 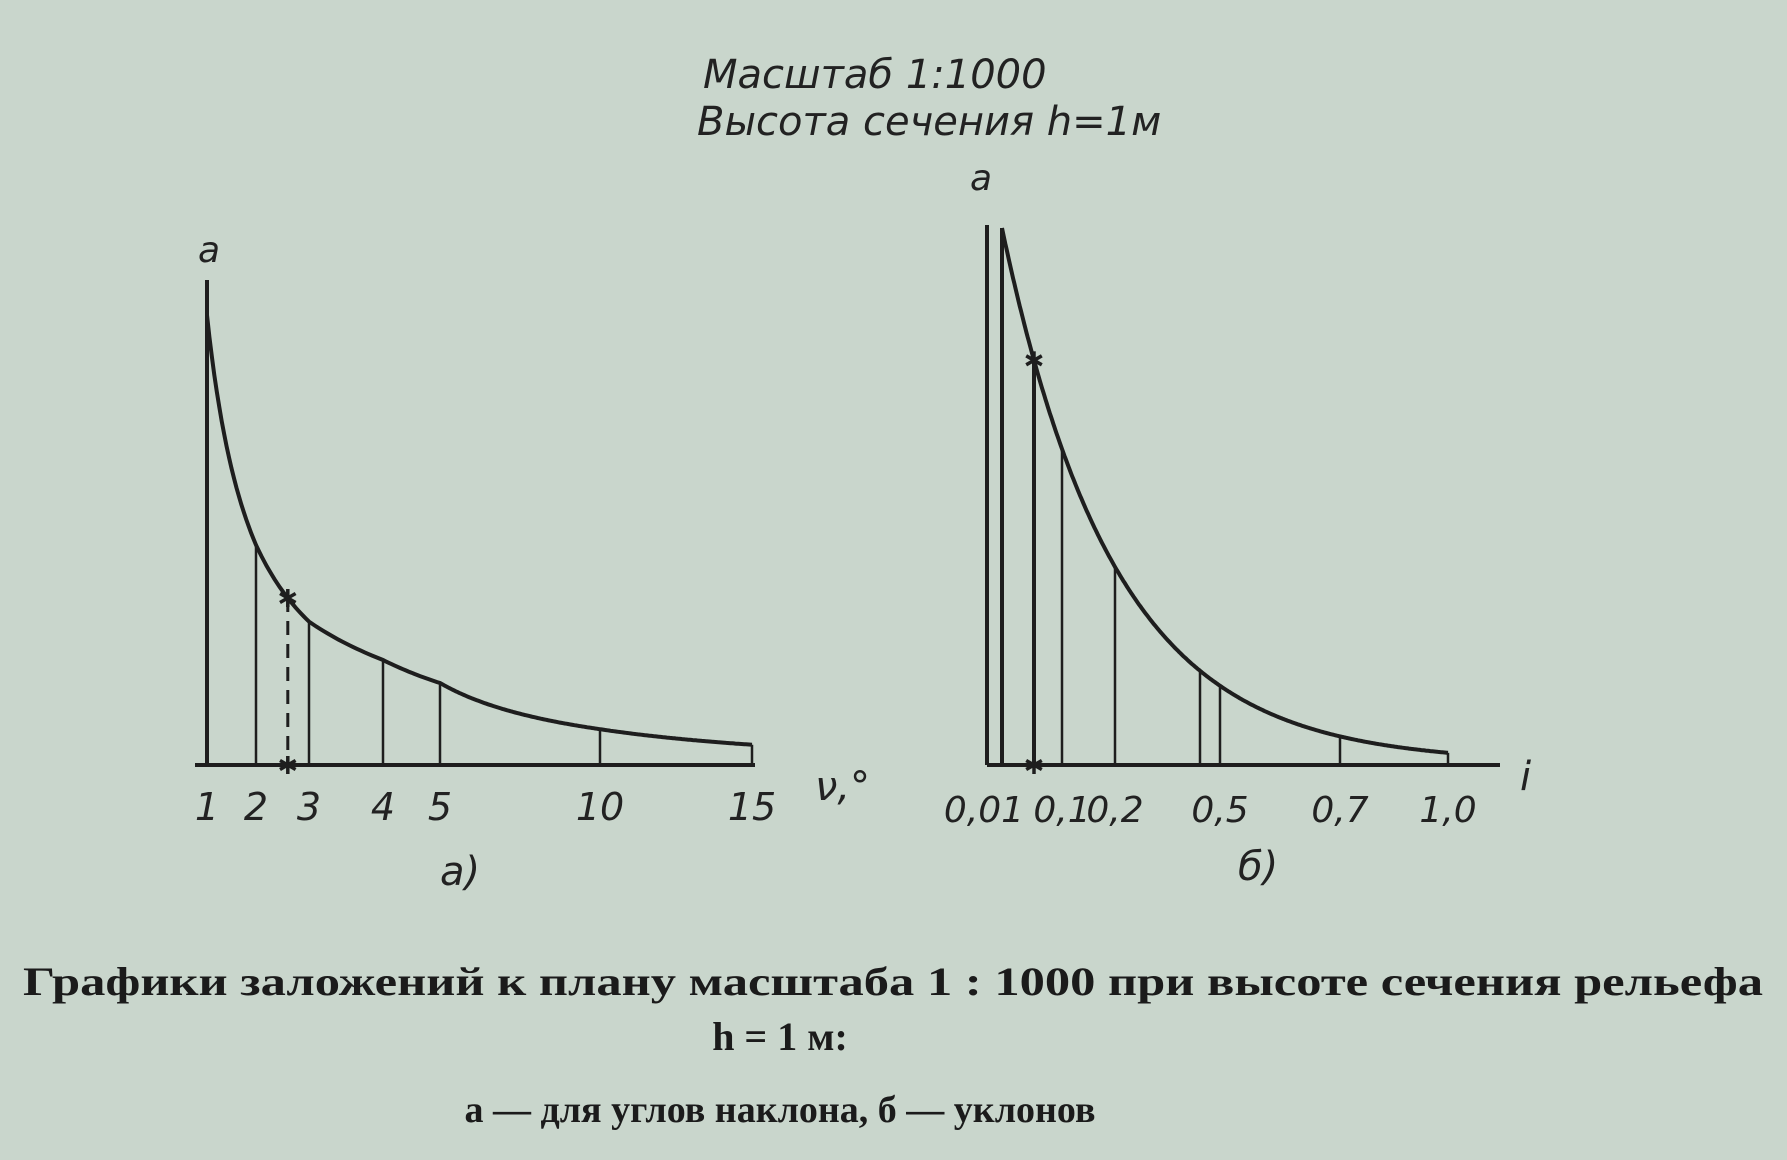 What do you see at coordinates (1339, 810) in the screenshot?
I see `chart-b-tick-label: 0,7` at bounding box center [1339, 810].